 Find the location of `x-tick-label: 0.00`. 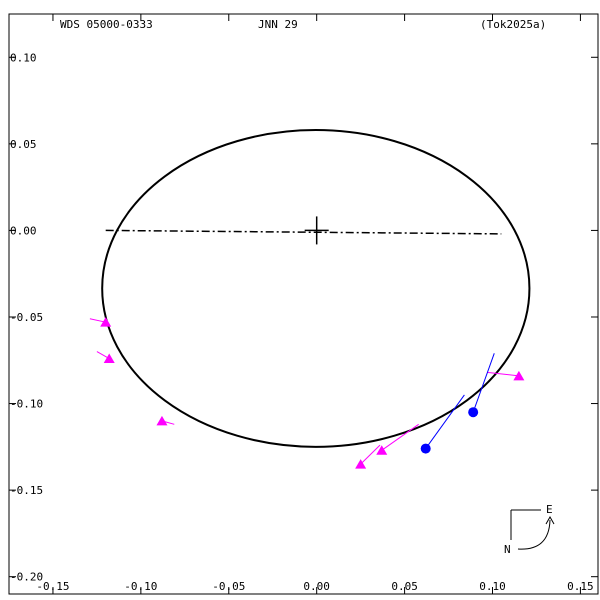

x-tick-label: 0.00 is located at coordinates (316, 586).